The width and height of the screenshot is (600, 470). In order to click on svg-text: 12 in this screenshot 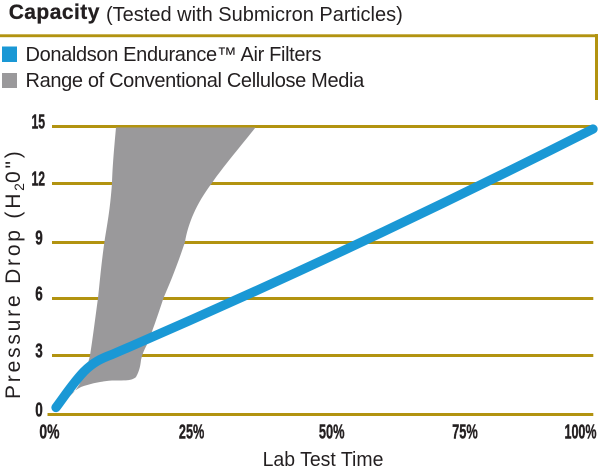, I will do `click(39, 180)`.